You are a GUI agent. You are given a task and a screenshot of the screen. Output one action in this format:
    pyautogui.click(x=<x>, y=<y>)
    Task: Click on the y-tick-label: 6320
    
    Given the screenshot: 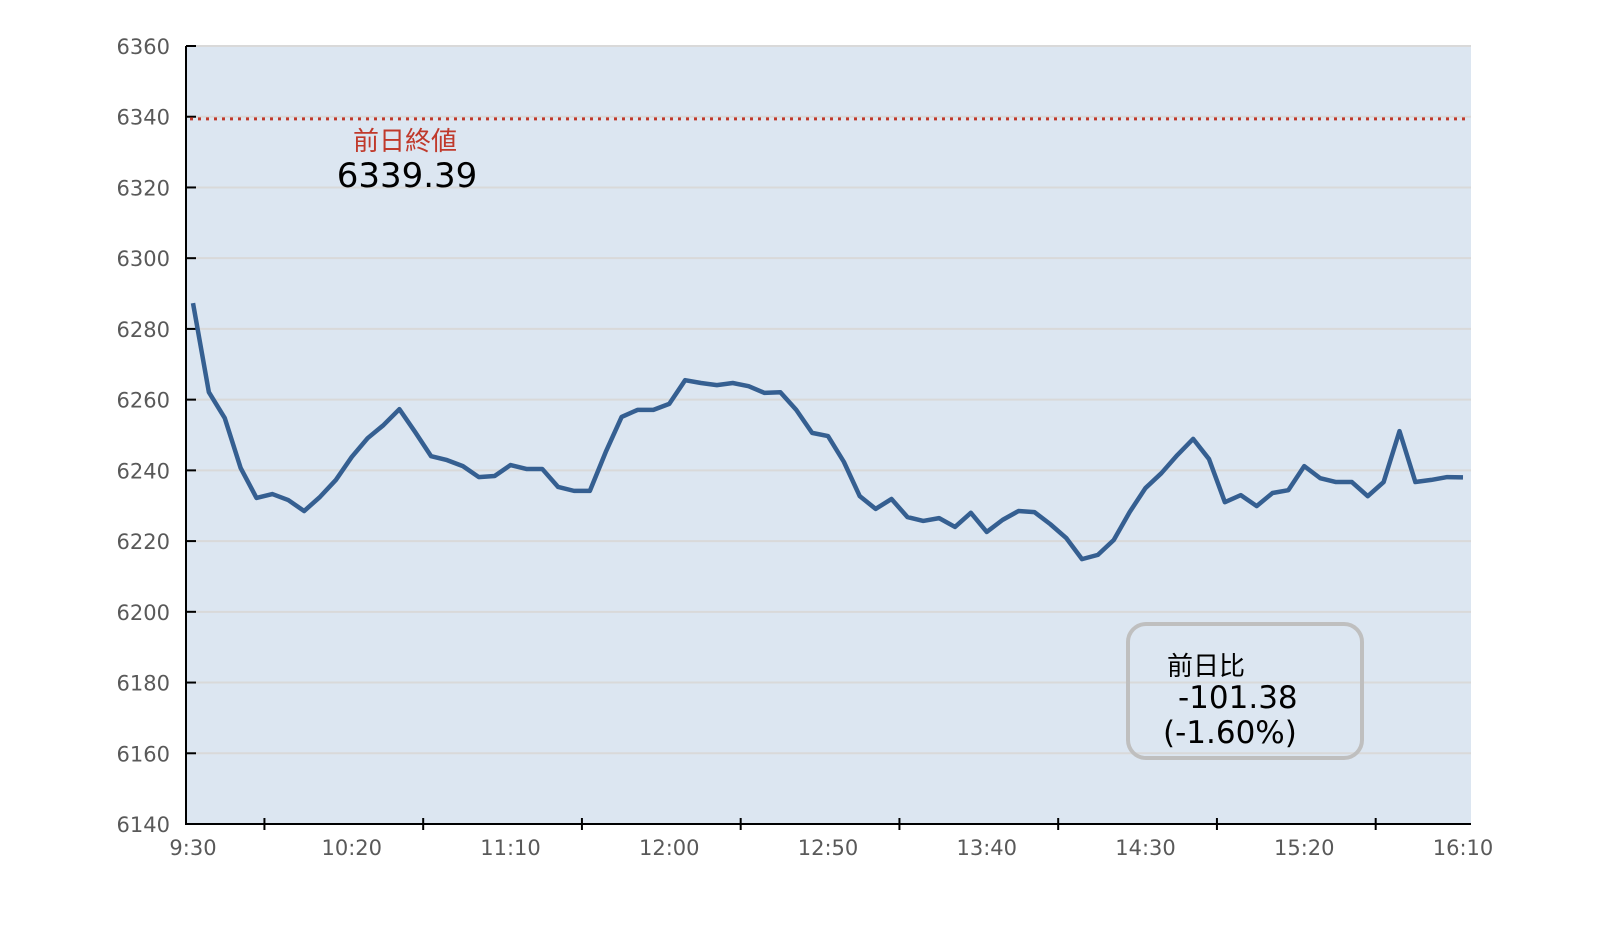 What is the action you would take?
    pyautogui.click(x=143, y=188)
    